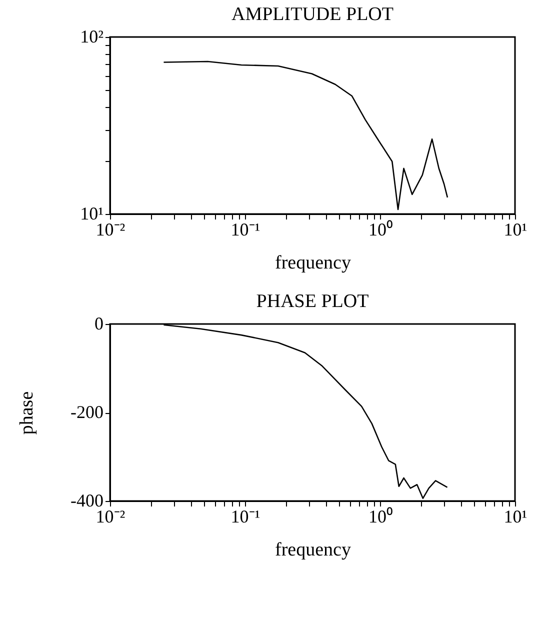  Describe the element at coordinates (87, 412) in the screenshot. I see `y-tick-label: -200` at that location.